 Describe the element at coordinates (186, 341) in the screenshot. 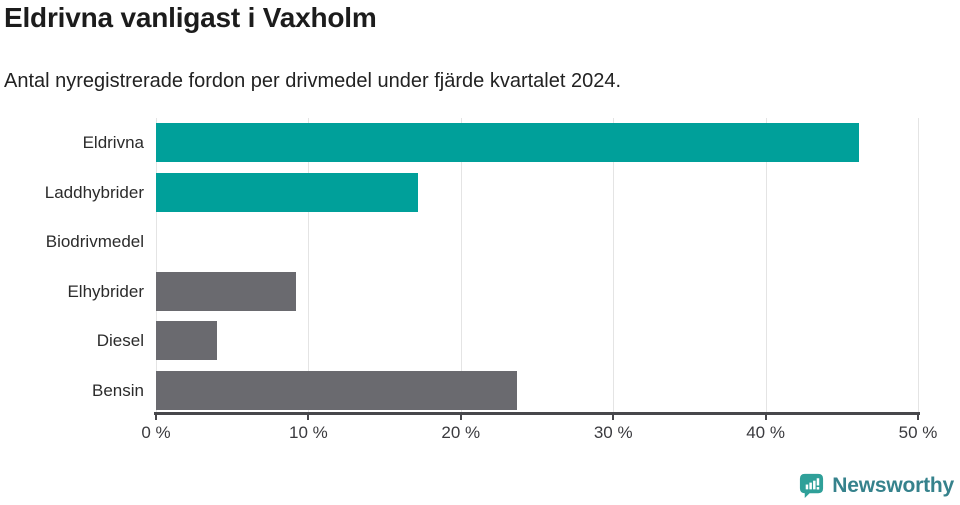

I see `bar-diesel` at that location.